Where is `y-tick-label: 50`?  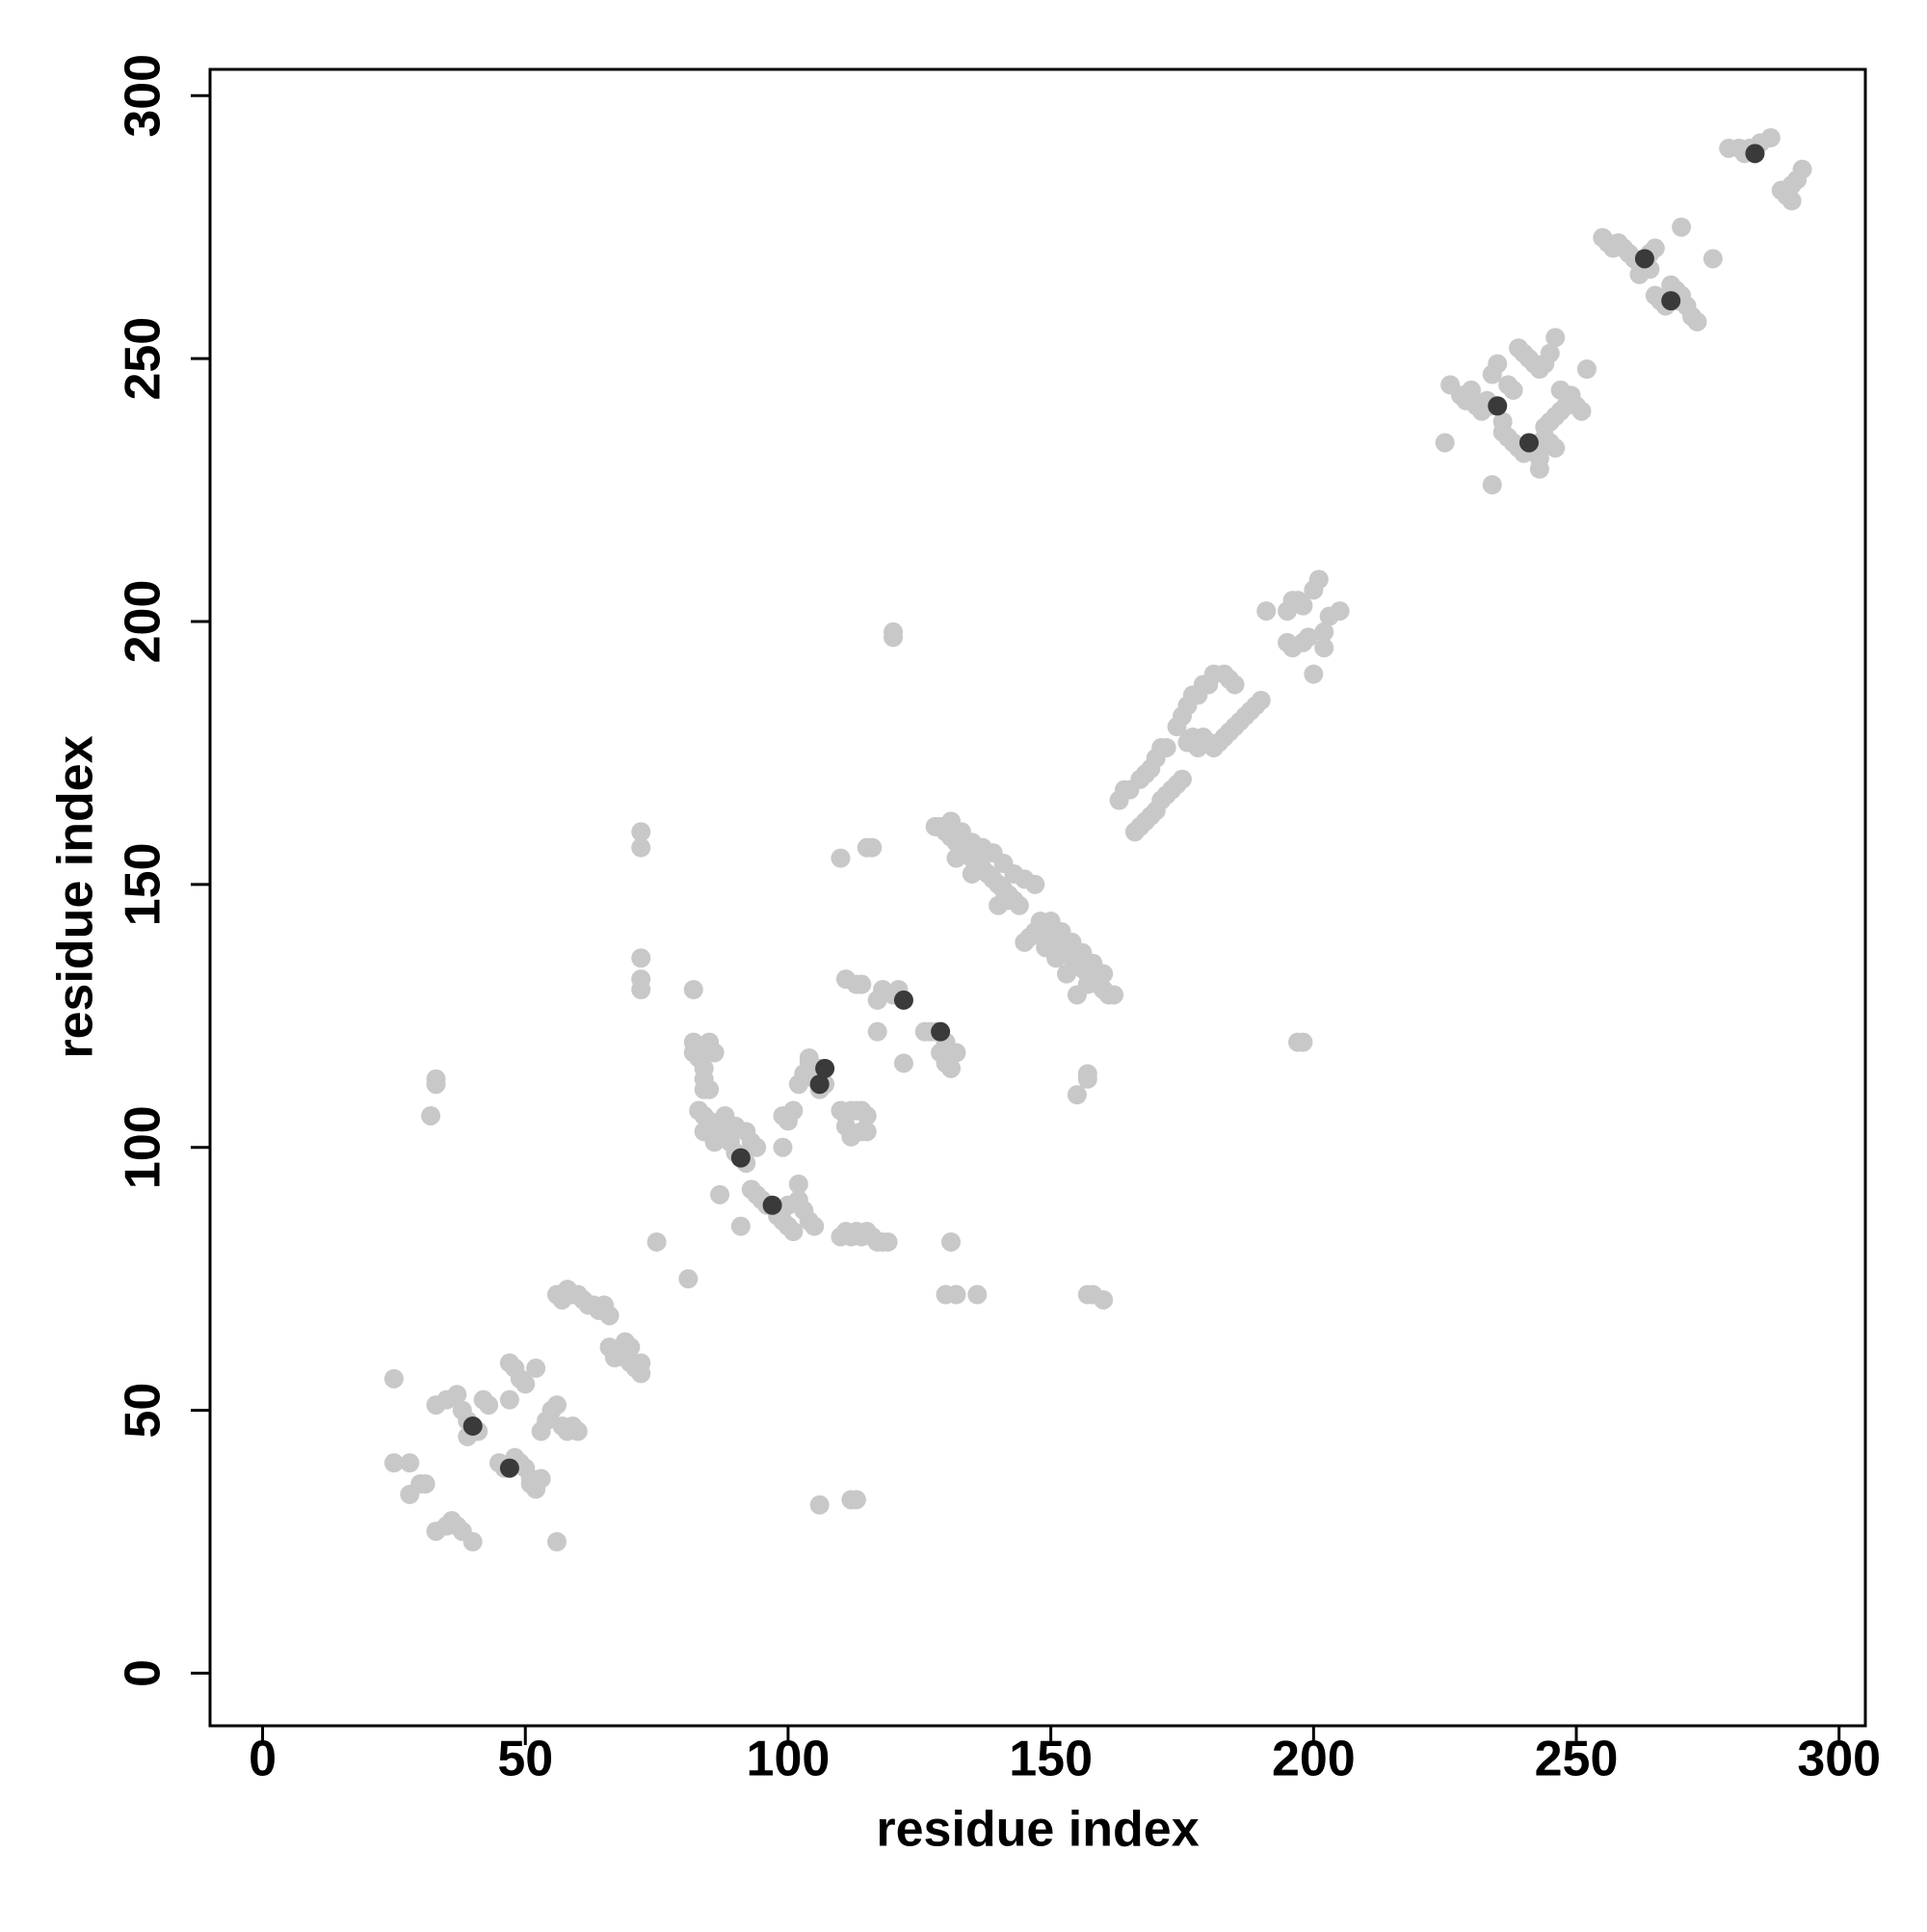
y-tick-label: 50 is located at coordinates (144, 1411).